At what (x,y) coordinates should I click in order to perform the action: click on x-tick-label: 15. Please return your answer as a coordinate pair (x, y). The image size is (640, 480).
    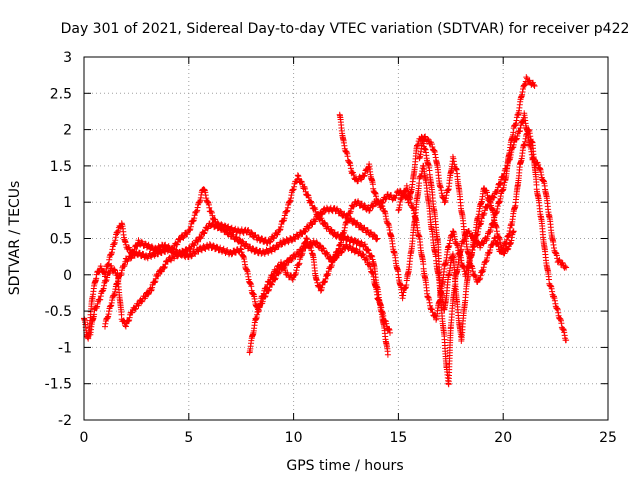
    Looking at the image, I should click on (398, 438).